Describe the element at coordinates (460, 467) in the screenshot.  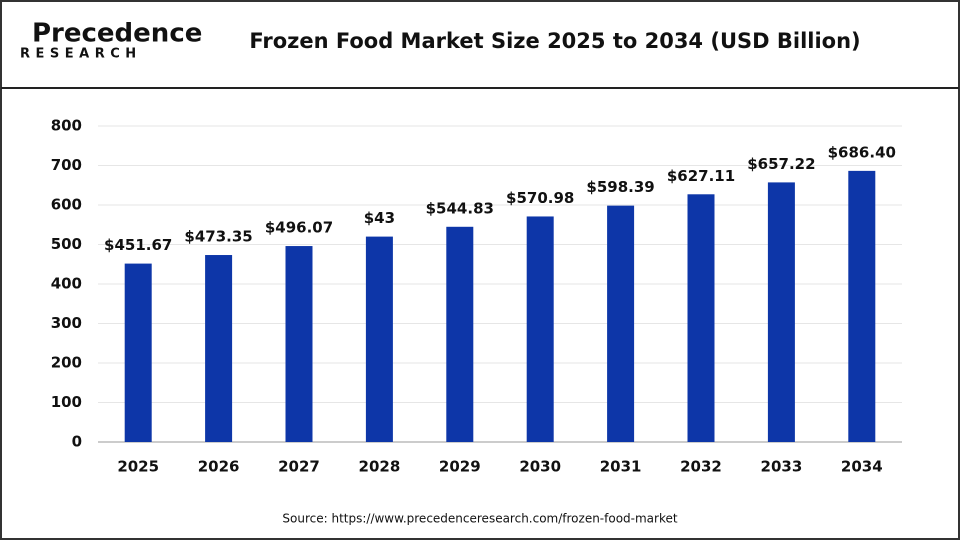
I see `x-tick-label: 2029` at that location.